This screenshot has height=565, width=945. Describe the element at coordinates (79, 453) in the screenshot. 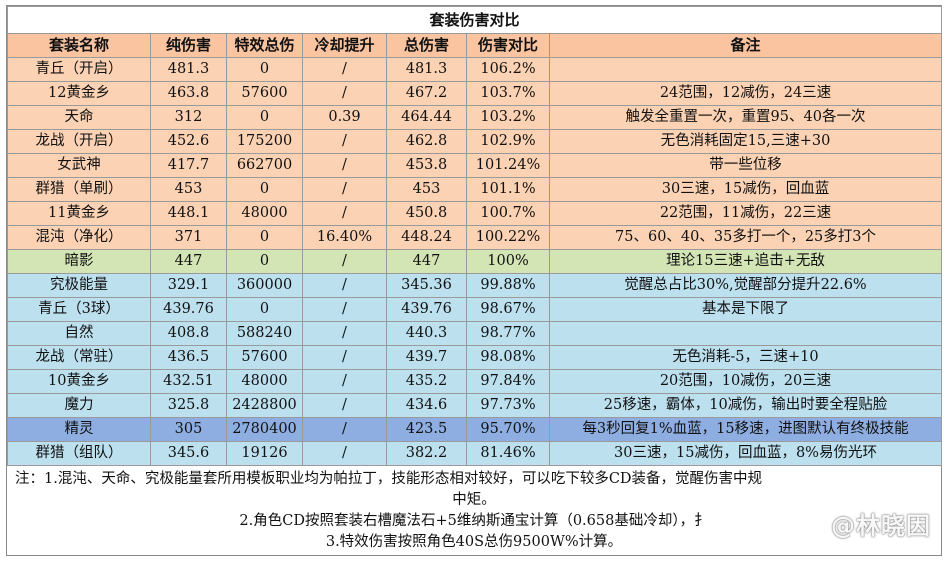

I see `cell-set-name: 群猎（组队）` at that location.